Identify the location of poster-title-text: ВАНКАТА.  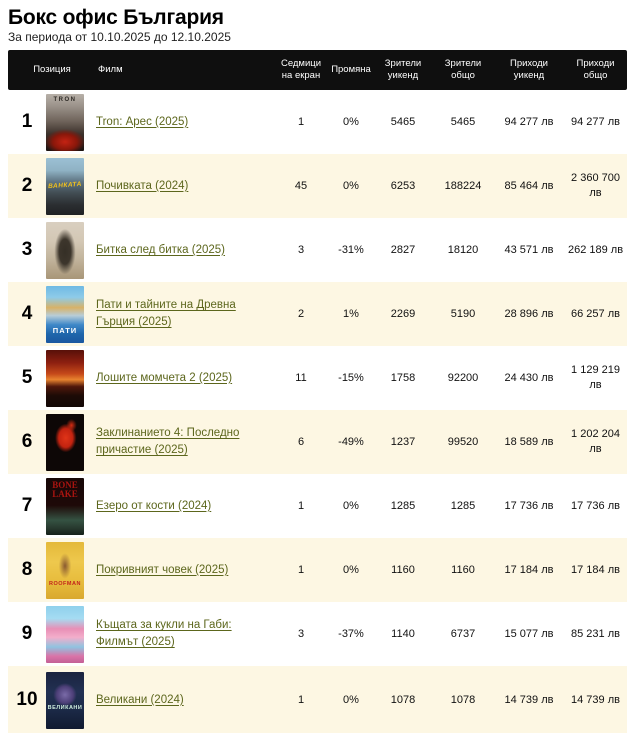
(65, 185).